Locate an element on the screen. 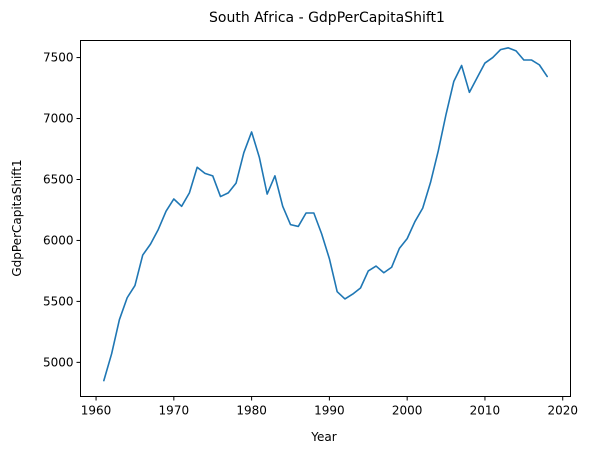 This screenshot has height=455, width=591. x-tick-label: 2000 is located at coordinates (407, 411).